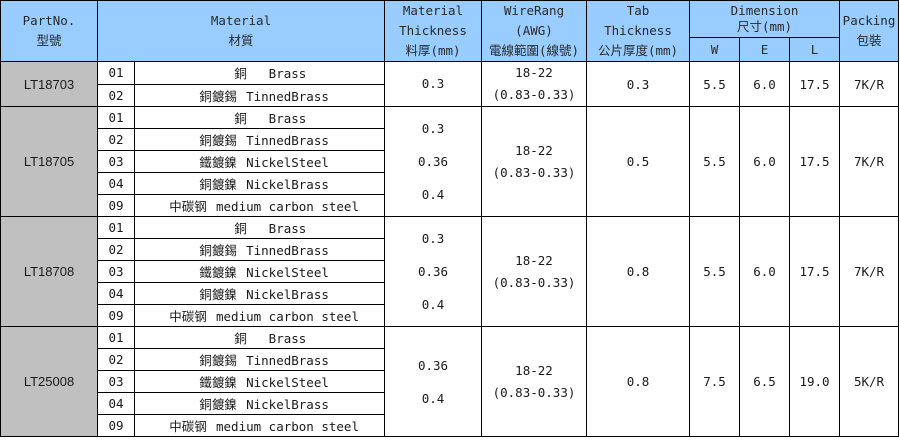 The height and width of the screenshot is (442, 900). I want to click on header-dimension-en: Dimension, so click(764, 11).